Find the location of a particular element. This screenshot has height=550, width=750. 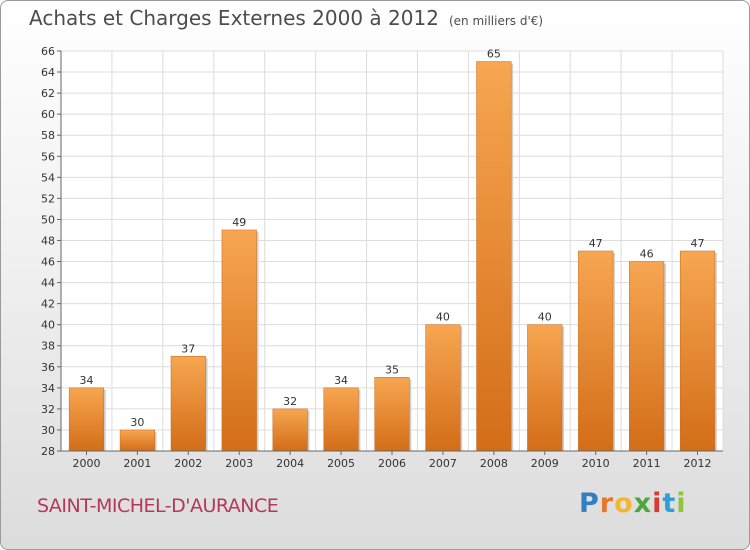

y-tick-label: 60 is located at coordinates (48, 114).